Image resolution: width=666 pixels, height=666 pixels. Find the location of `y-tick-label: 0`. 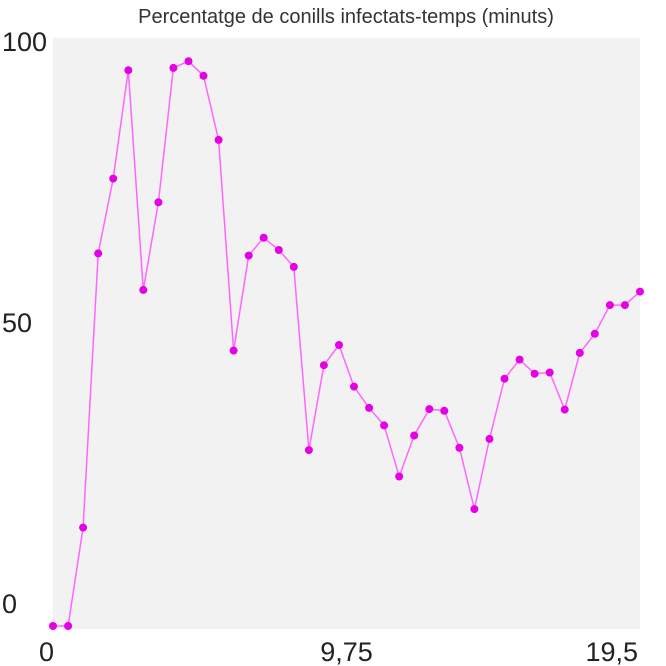

y-tick-label: 0 is located at coordinates (9, 604).